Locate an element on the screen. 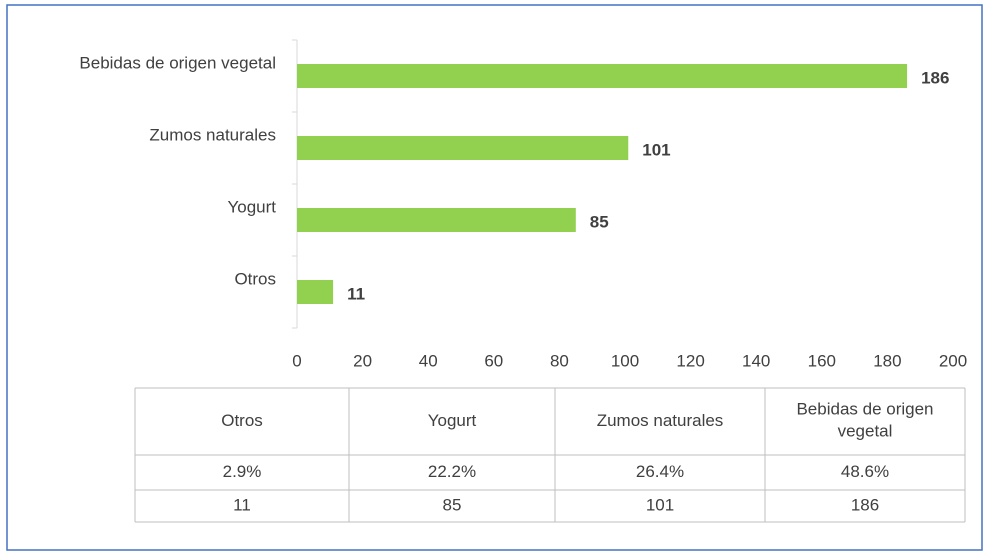 This screenshot has width=989, height=551. value-label: 85 is located at coordinates (599, 221).